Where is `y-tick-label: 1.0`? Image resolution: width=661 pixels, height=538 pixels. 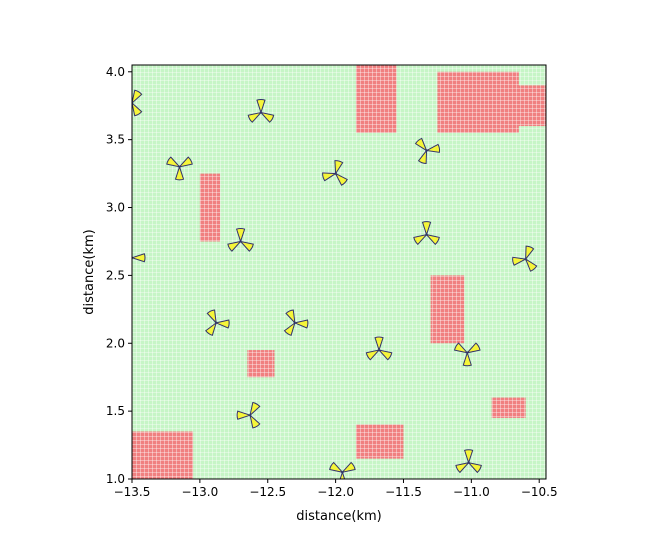 y-tick-label: 1.0 is located at coordinates (115, 479).